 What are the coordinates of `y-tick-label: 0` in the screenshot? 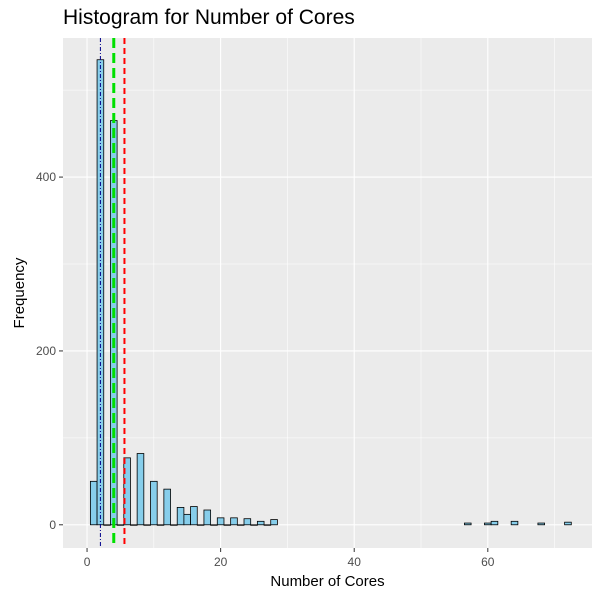 It's located at (52, 525).